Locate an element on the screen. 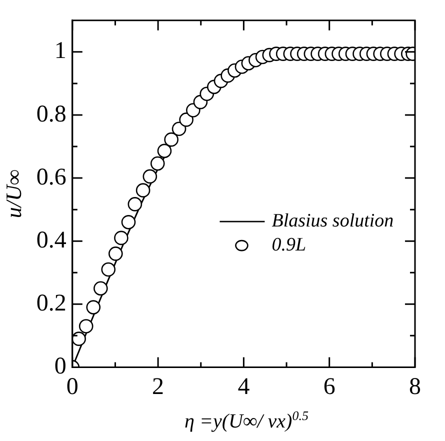 The width and height of the screenshot is (445, 441). x-tick-label: 2 is located at coordinates (158, 387).